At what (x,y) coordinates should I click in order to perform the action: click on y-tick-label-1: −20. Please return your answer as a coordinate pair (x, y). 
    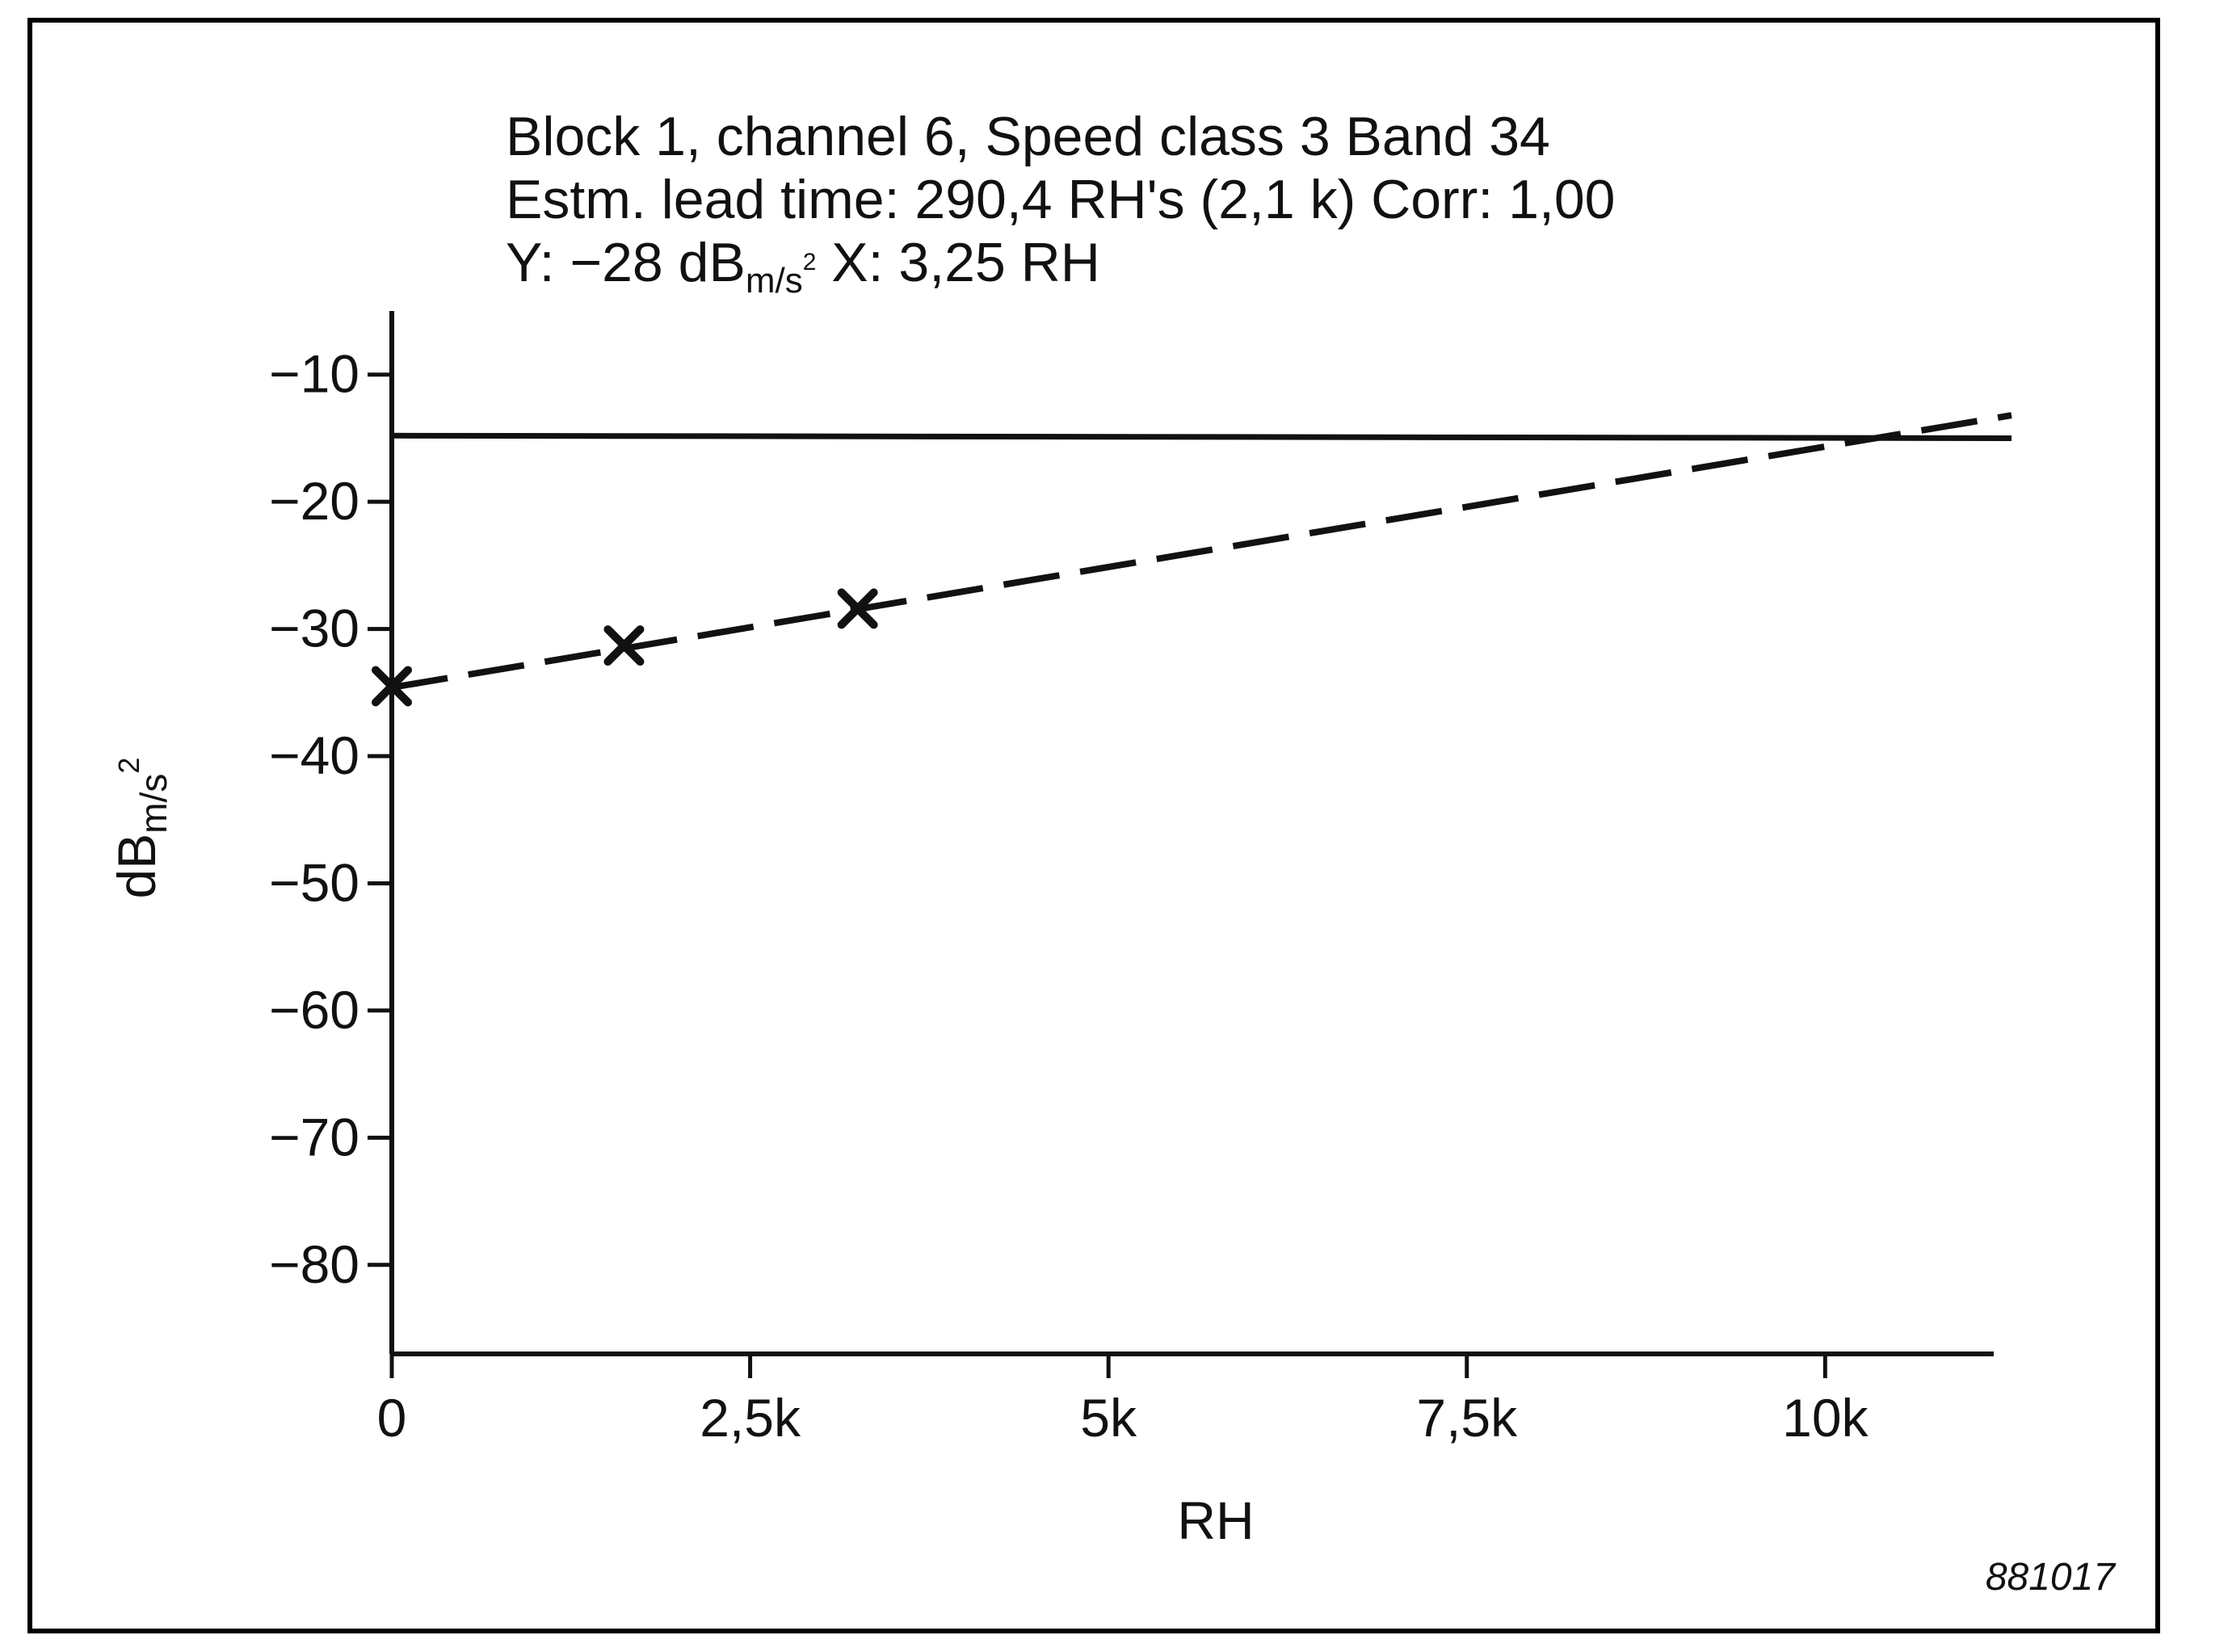
    Looking at the image, I should click on (314, 501).